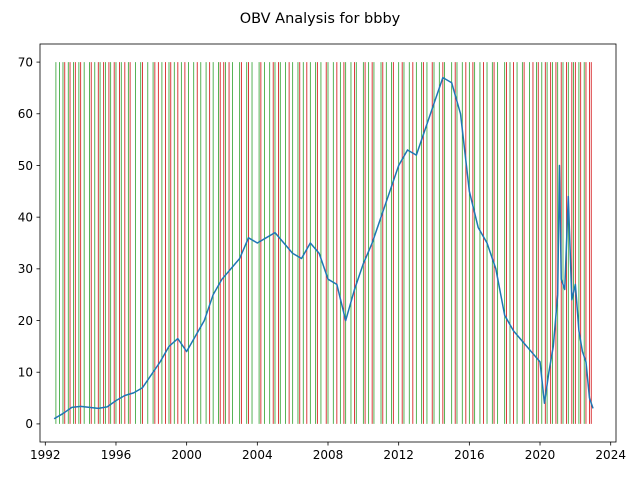 This screenshot has height=480, width=640. I want to click on x-tick-label: 2004, so click(257, 455).